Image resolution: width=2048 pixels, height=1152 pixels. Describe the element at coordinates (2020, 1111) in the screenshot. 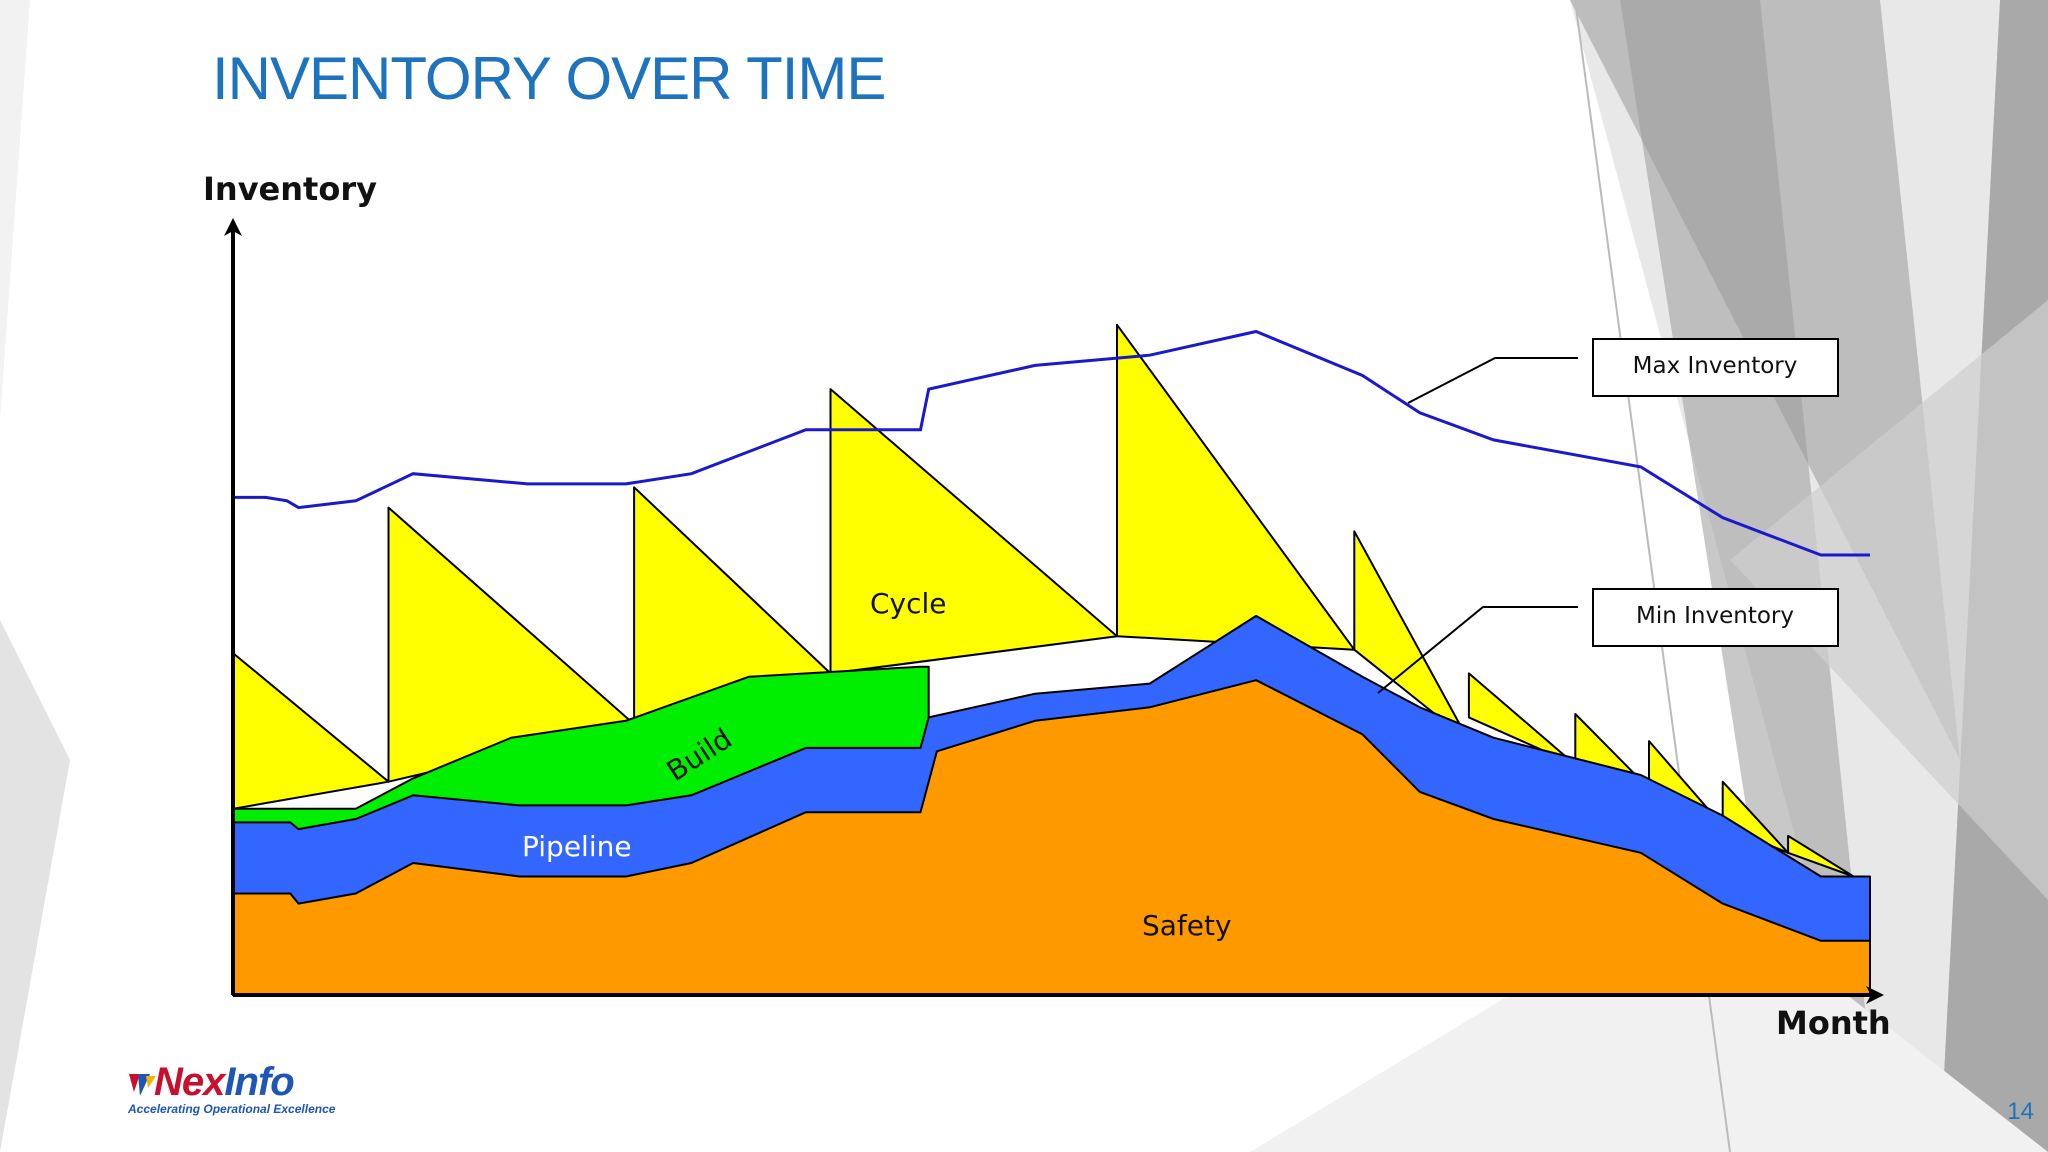

I see `page-number: 14` at that location.